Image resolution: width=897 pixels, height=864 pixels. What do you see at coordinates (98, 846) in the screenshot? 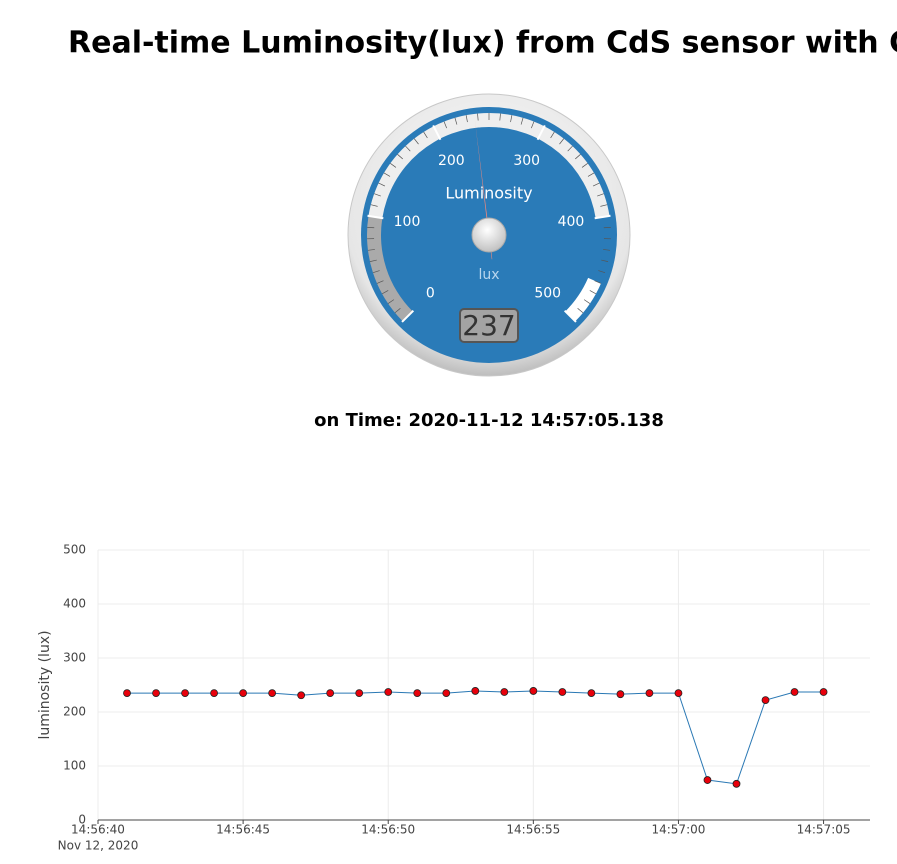
I see `x-date-label: Nov 12, 2020` at bounding box center [98, 846].